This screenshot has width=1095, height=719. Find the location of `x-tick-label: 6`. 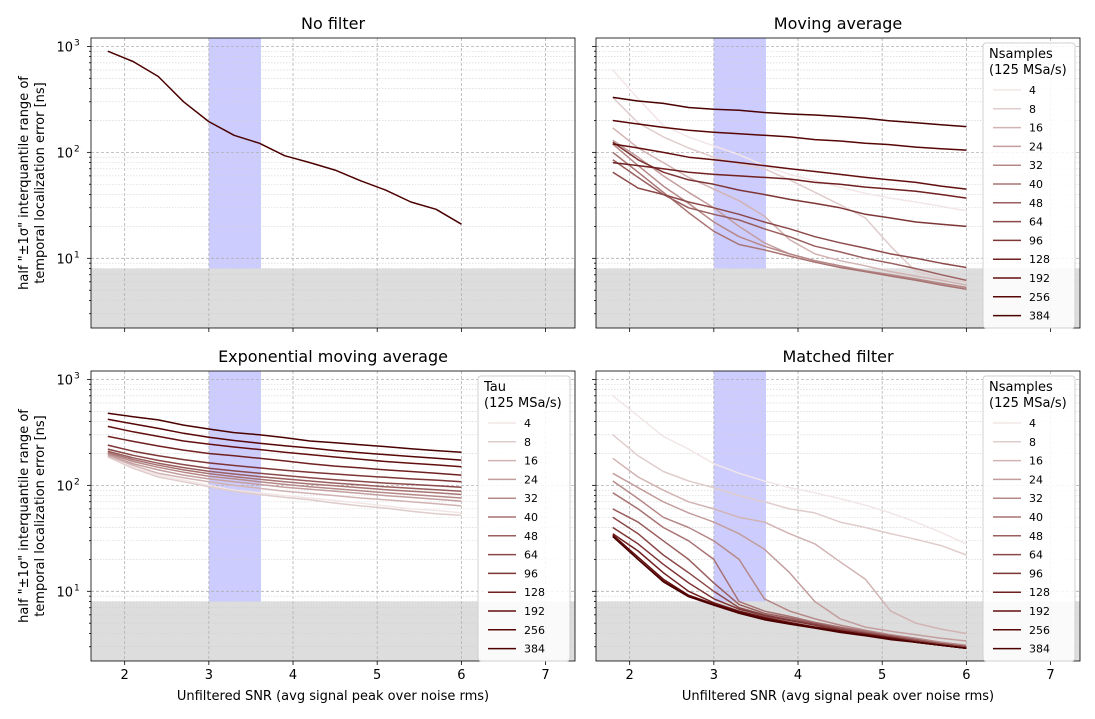

x-tick-label: 6 is located at coordinates (461, 675).